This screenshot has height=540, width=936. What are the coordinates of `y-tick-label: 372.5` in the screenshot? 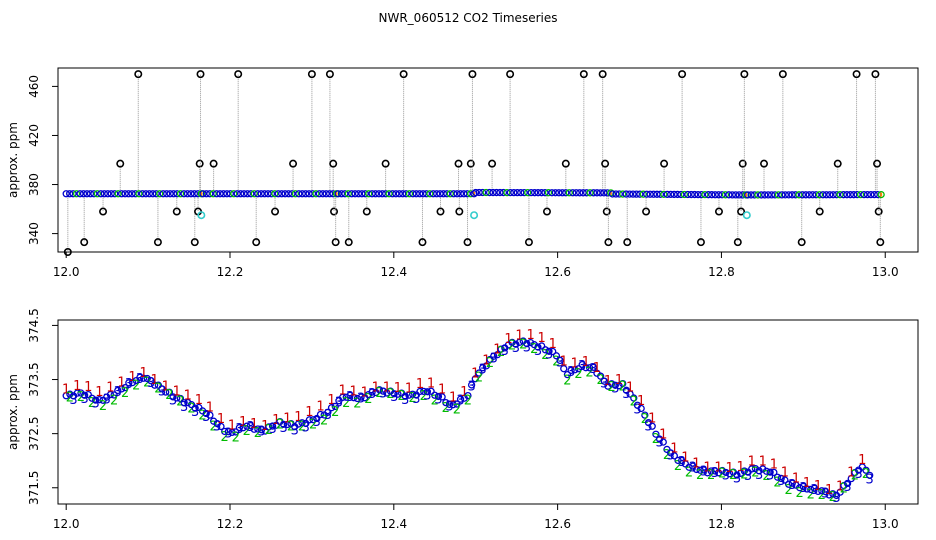 It's located at (34, 433).